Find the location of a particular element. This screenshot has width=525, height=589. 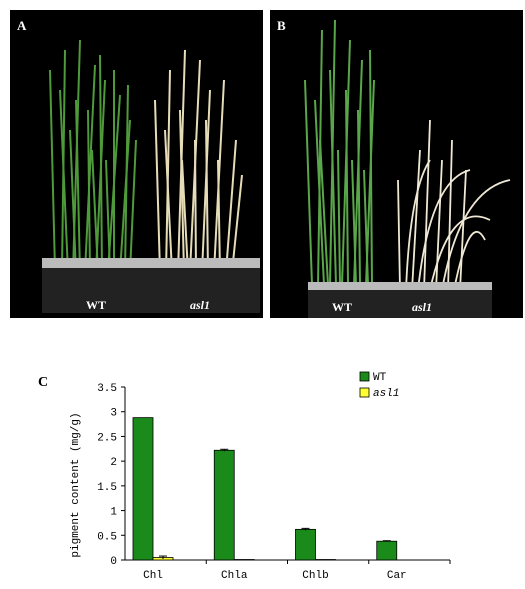

pot-label-wt-a: WT is located at coordinates (96, 305).